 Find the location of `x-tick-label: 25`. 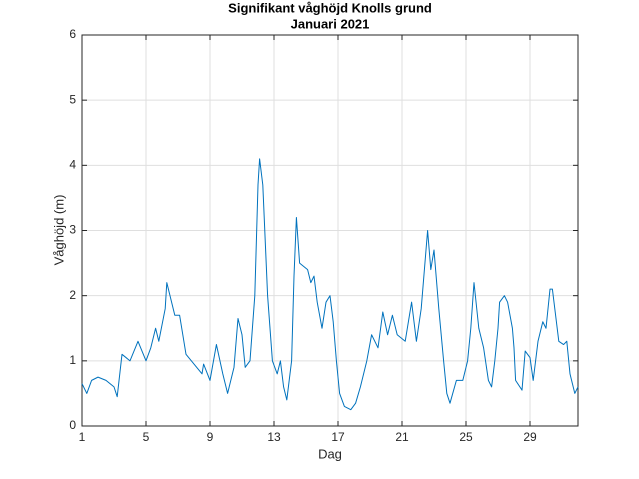

x-tick-label: 25 is located at coordinates (466, 437).